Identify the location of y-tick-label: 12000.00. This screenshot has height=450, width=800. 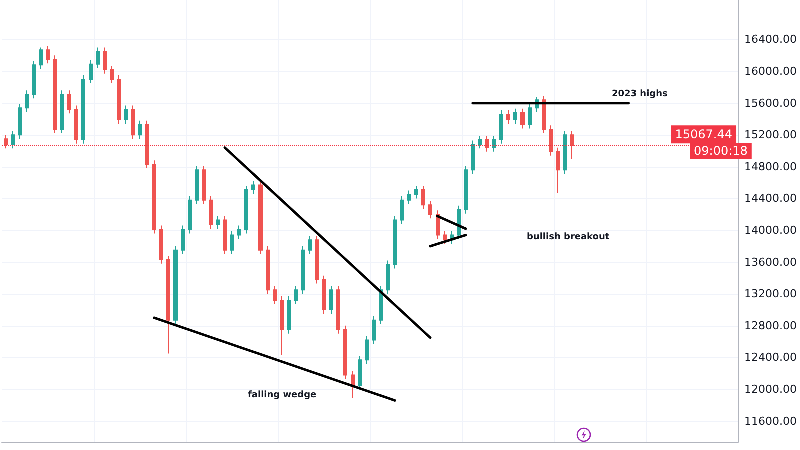
(771, 389).